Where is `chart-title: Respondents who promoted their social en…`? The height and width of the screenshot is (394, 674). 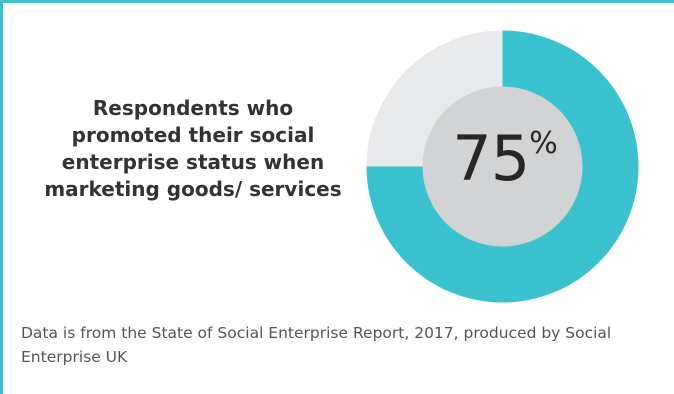 chart-title: Respondents who promoted their social en… is located at coordinates (193, 148).